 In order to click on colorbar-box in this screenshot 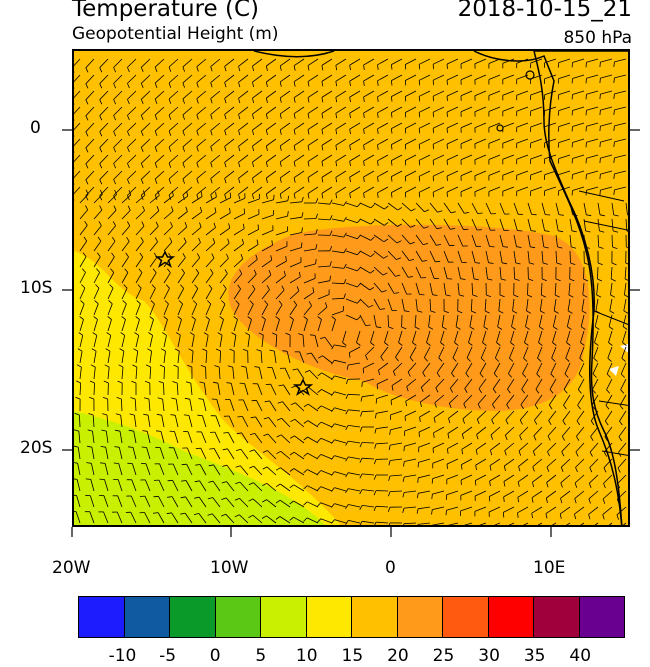, I will do `click(601, 617)`.